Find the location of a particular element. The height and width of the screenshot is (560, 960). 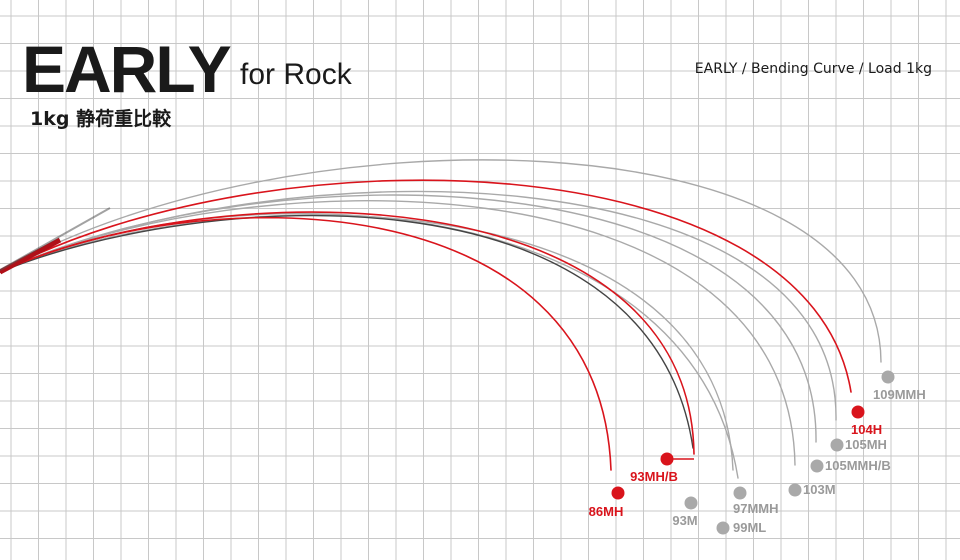

chart-caption: EARLY / Bending Curve / Load 1kg is located at coordinates (813, 69).